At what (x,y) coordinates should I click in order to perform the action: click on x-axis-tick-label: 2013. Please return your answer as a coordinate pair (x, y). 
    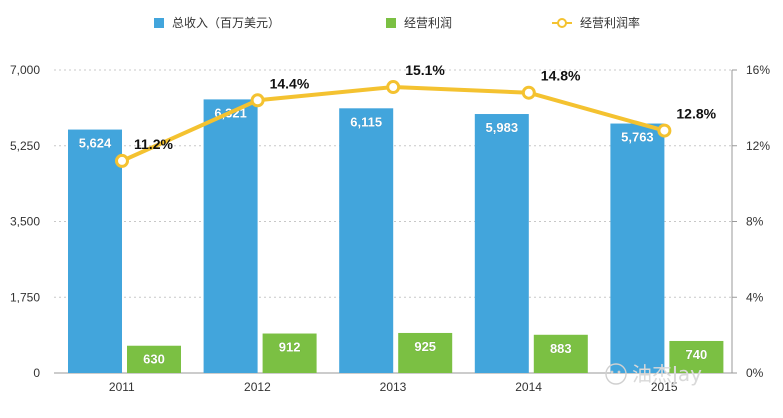
    Looking at the image, I should click on (393, 387).